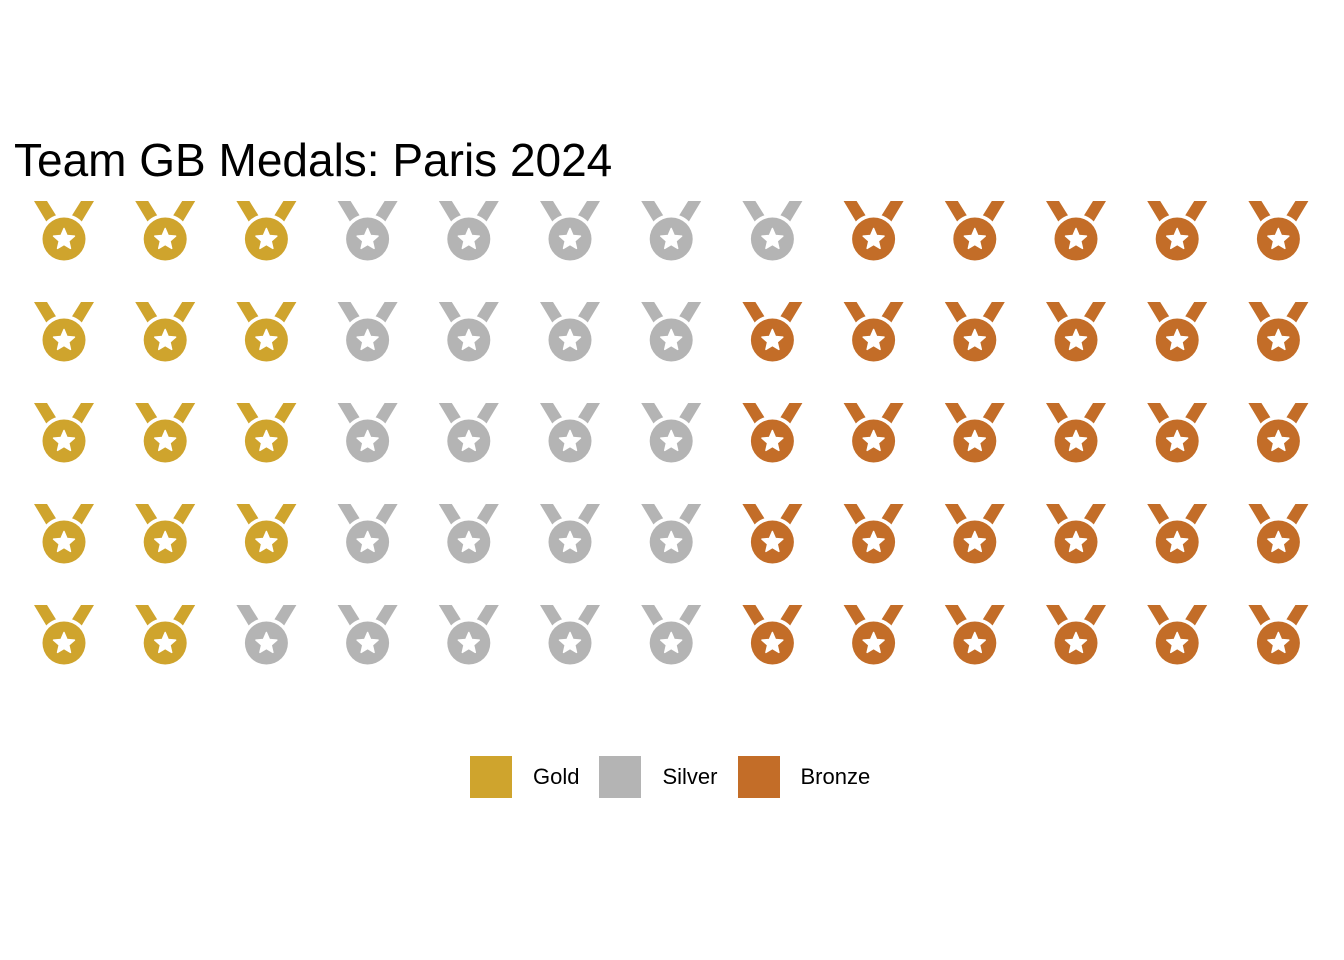  I want to click on legend-item-silver: Silver, so click(658, 777).